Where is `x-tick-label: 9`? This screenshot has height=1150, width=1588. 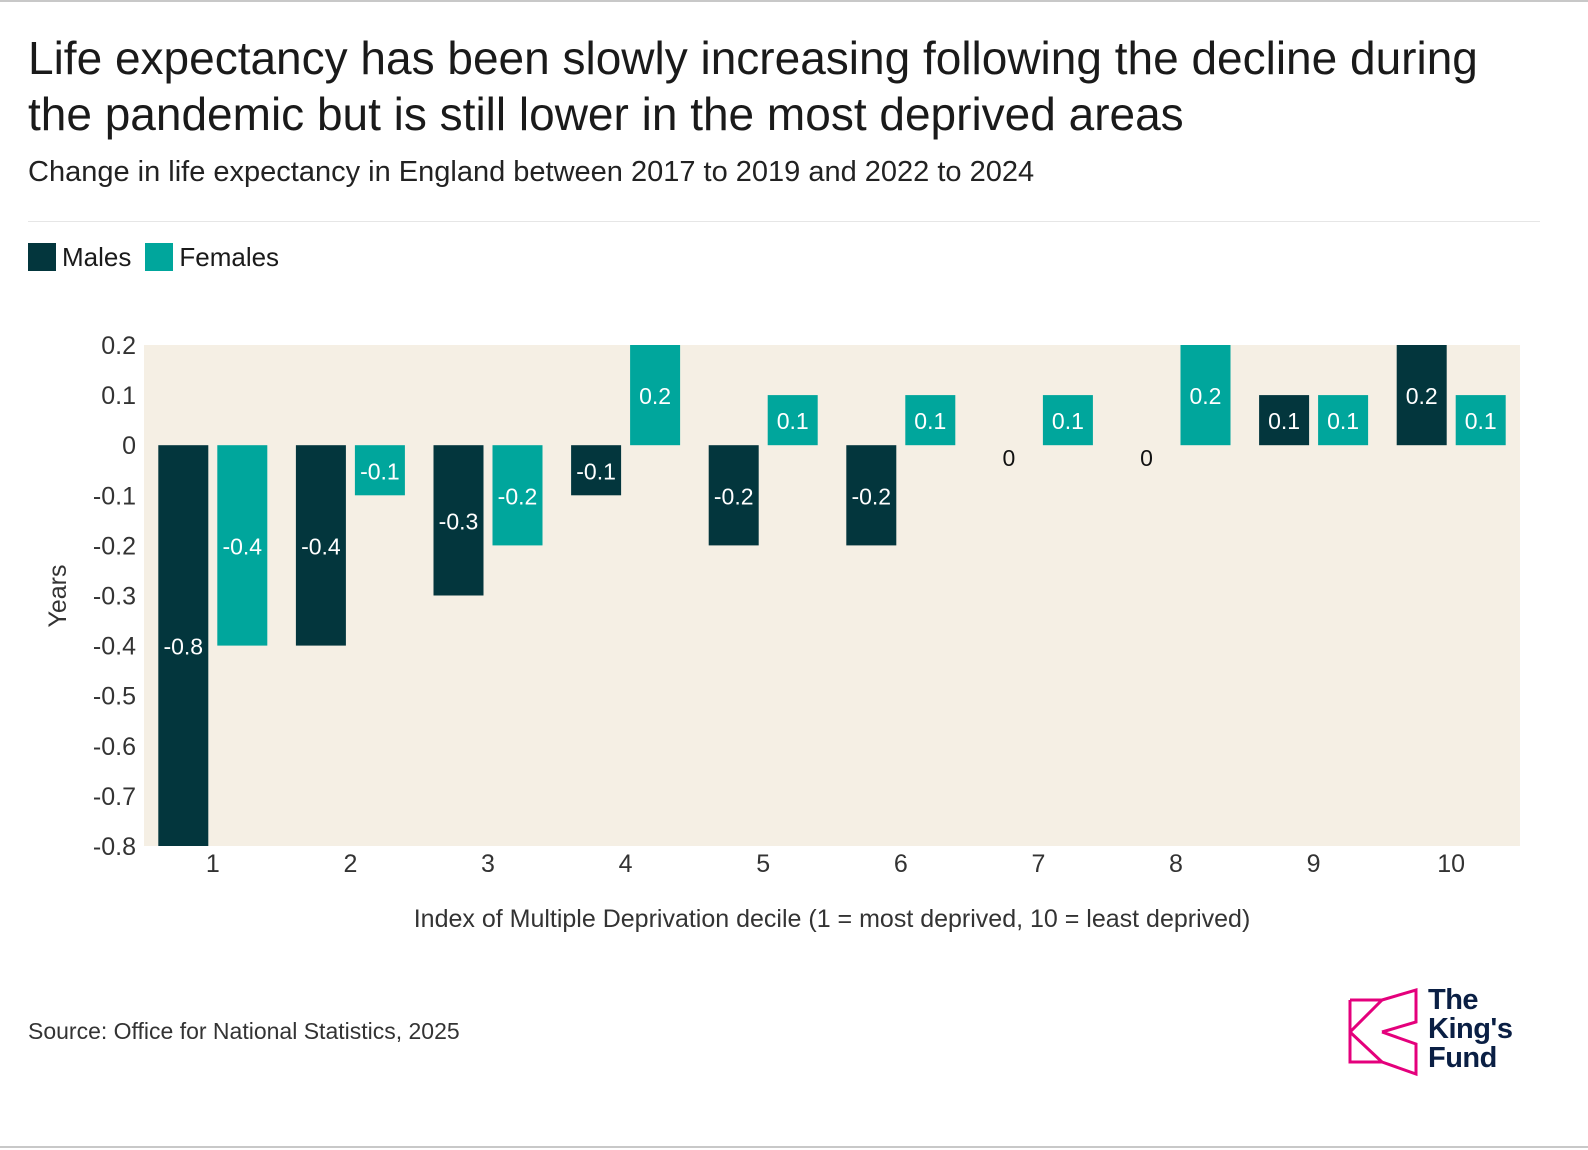 x-tick-label: 9 is located at coordinates (1314, 864).